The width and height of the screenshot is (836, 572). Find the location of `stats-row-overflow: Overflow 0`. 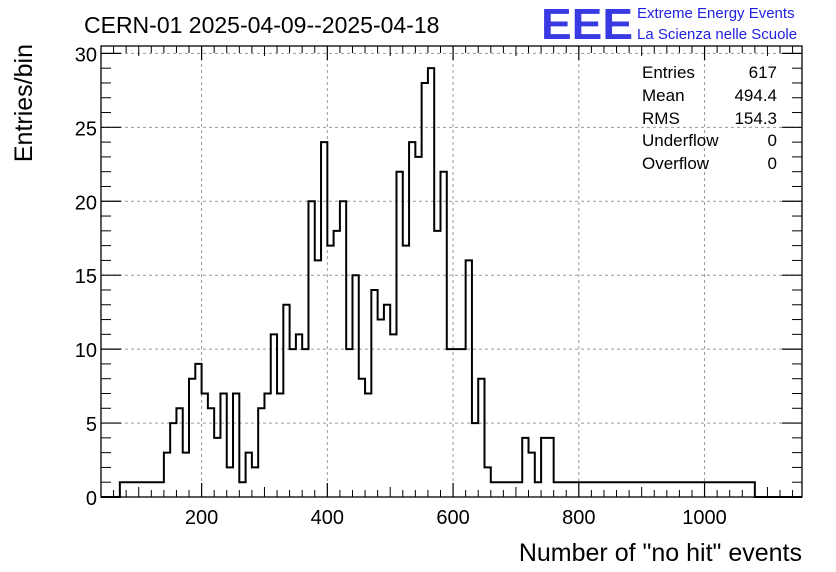

stats-row-overflow: Overflow 0 is located at coordinates (709, 163).